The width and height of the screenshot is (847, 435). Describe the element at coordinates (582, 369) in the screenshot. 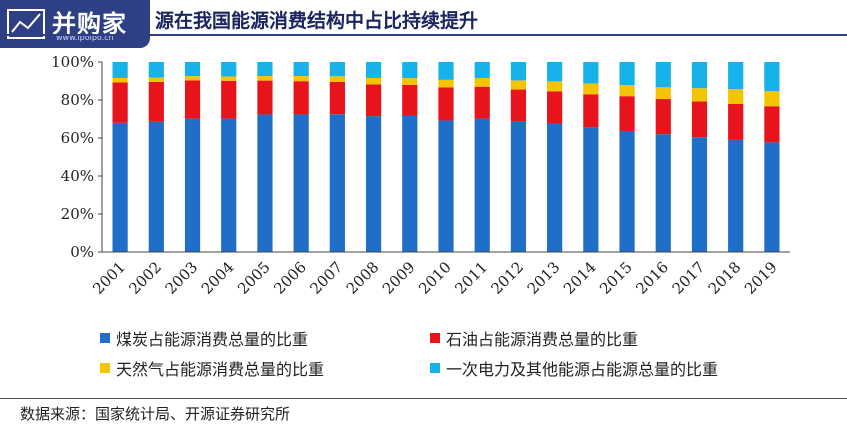

I see `legend-label-primary-power: 一次电力及其他能源占能源总量的比重` at that location.